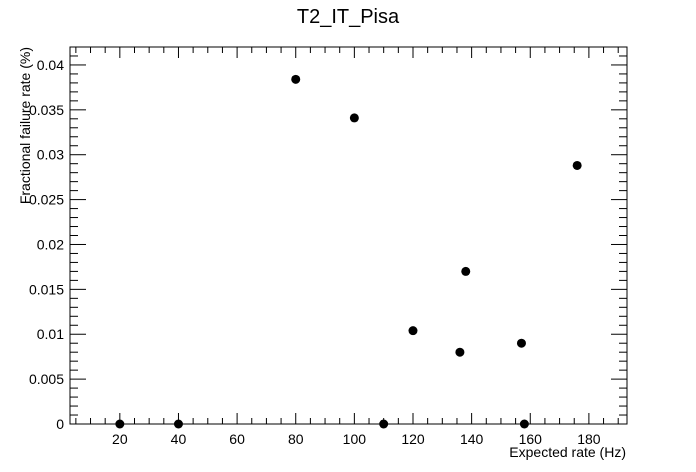 The height and width of the screenshot is (472, 696). I want to click on y-tick-label: 0.04, so click(50, 65).